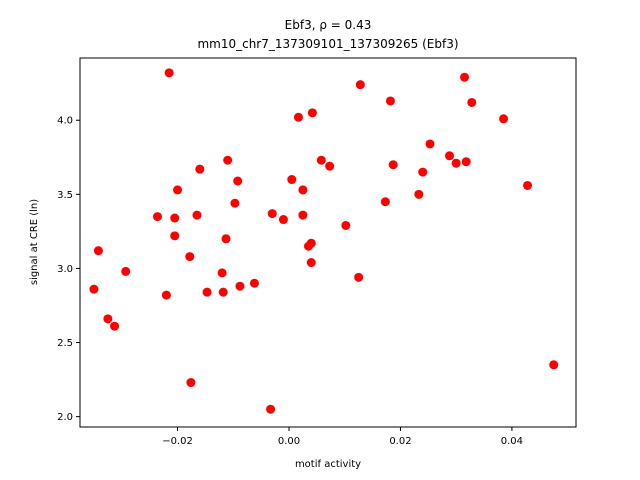  What do you see at coordinates (65, 121) in the screenshot?
I see `y-tick-label-4: 4.0` at bounding box center [65, 121].